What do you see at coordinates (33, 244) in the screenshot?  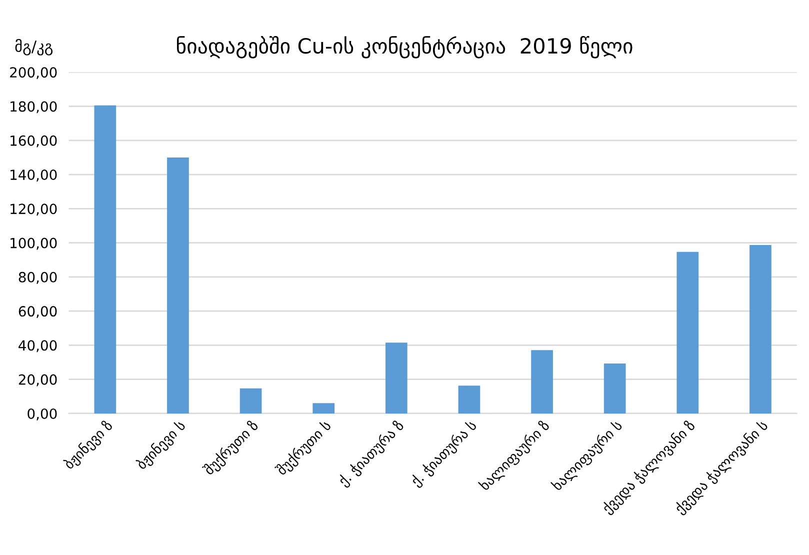 I see `y-tick-label: 100,00` at bounding box center [33, 244].